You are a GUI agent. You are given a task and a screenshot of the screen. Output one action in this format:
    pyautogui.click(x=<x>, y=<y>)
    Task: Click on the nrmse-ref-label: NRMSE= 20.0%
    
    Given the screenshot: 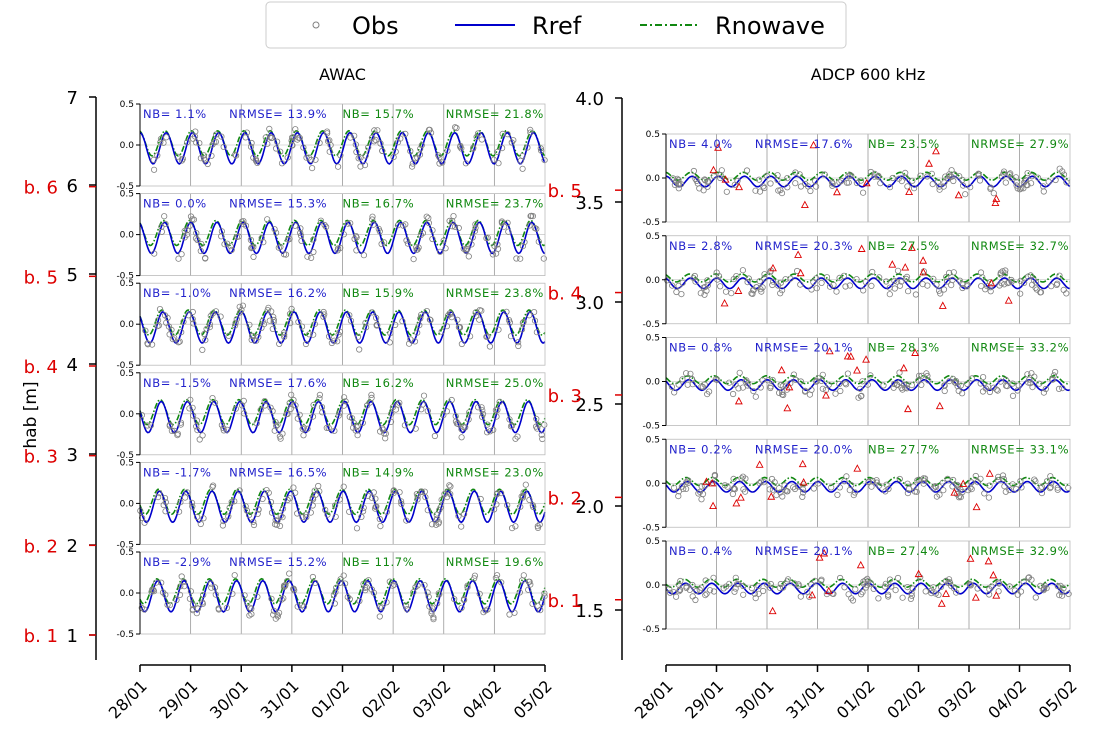 What is the action you would take?
    pyautogui.click(x=804, y=449)
    